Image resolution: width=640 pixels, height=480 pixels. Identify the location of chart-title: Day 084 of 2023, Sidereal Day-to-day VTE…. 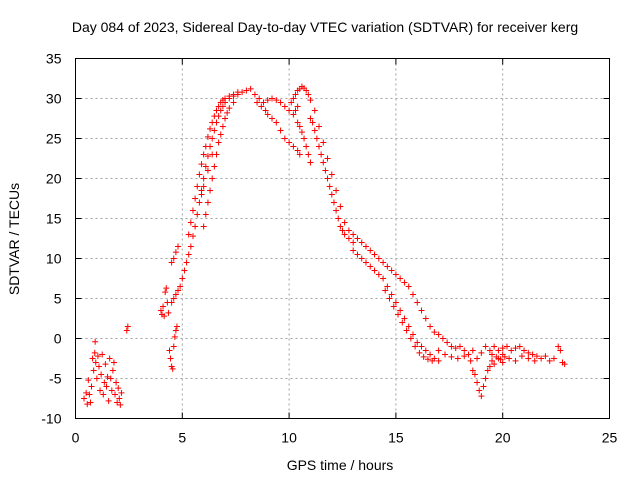
(325, 27).